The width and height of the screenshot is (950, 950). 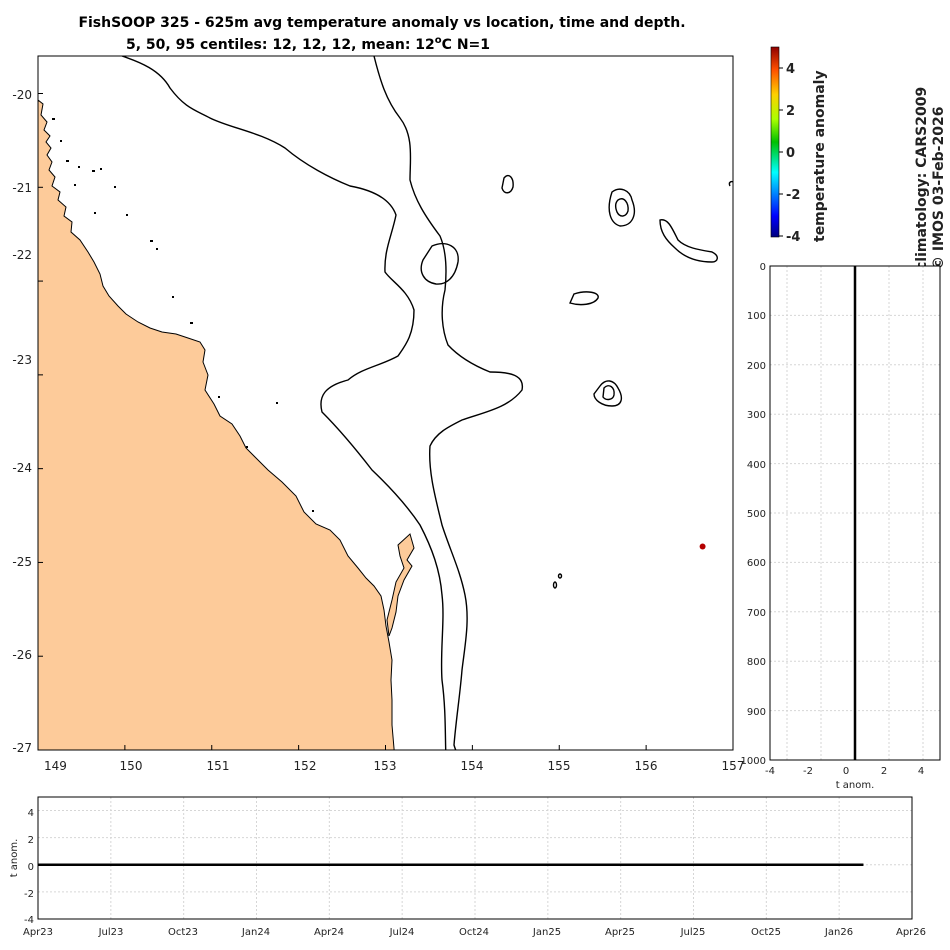 What do you see at coordinates (559, 766) in the screenshot?
I see `lon-tick: 155` at bounding box center [559, 766].